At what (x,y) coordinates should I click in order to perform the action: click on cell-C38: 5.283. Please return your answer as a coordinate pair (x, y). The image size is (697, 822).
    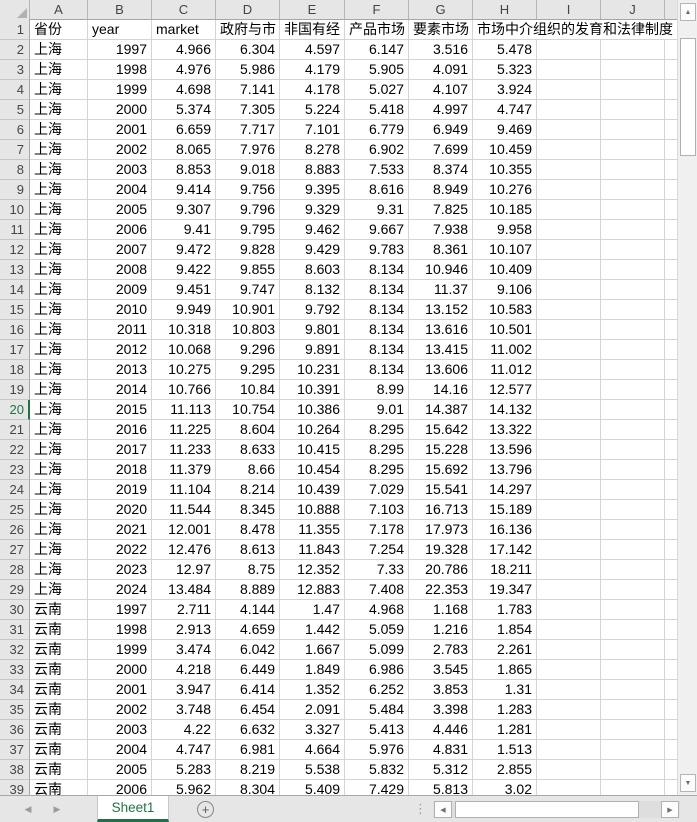
    Looking at the image, I should click on (184, 770).